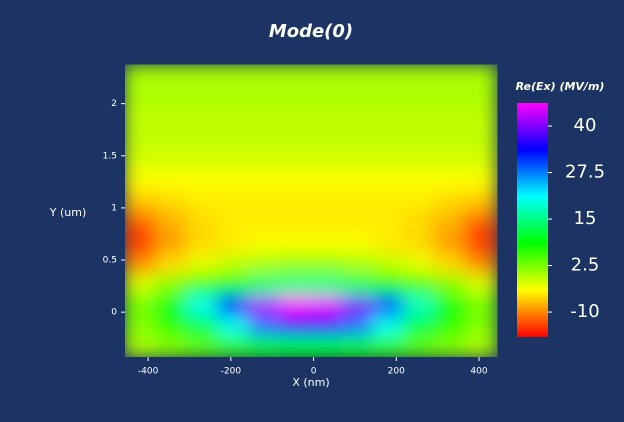  Describe the element at coordinates (114, 208) in the screenshot. I see `y-tick-label: 1` at that location.